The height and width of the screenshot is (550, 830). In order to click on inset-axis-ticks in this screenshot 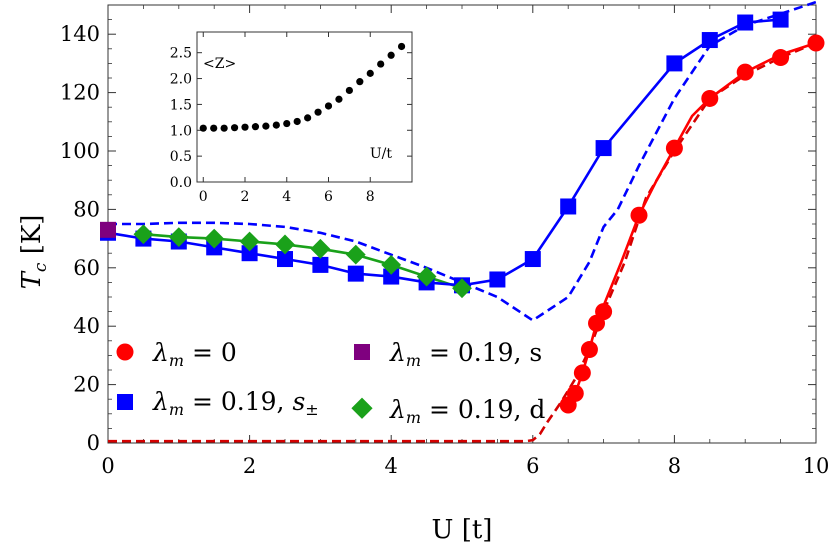, I will do `click(304, 107)`.